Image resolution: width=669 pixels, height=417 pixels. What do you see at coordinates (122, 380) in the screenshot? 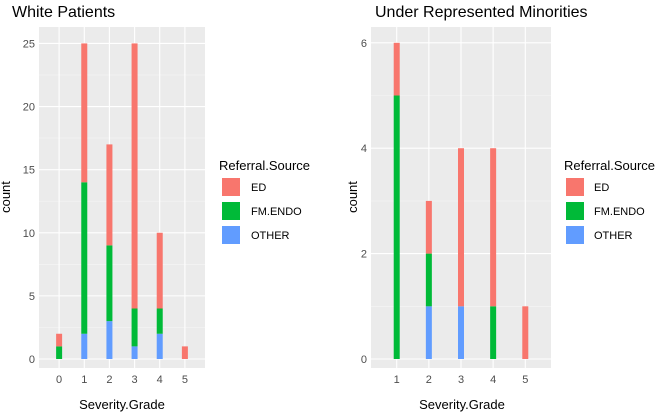
I see `x-tick-labels: 0 1 2 3 4 5` at bounding box center [122, 380].